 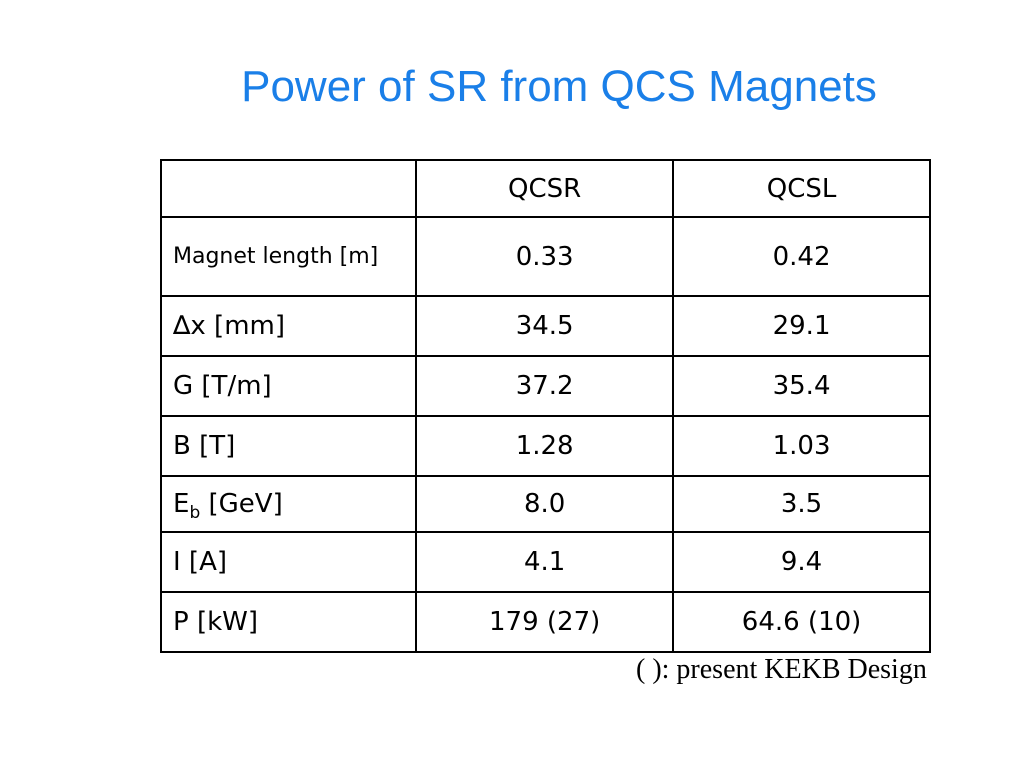 What do you see at coordinates (559, 86) in the screenshot?
I see `slide-title: Power of SR from QCS Magnets` at bounding box center [559, 86].